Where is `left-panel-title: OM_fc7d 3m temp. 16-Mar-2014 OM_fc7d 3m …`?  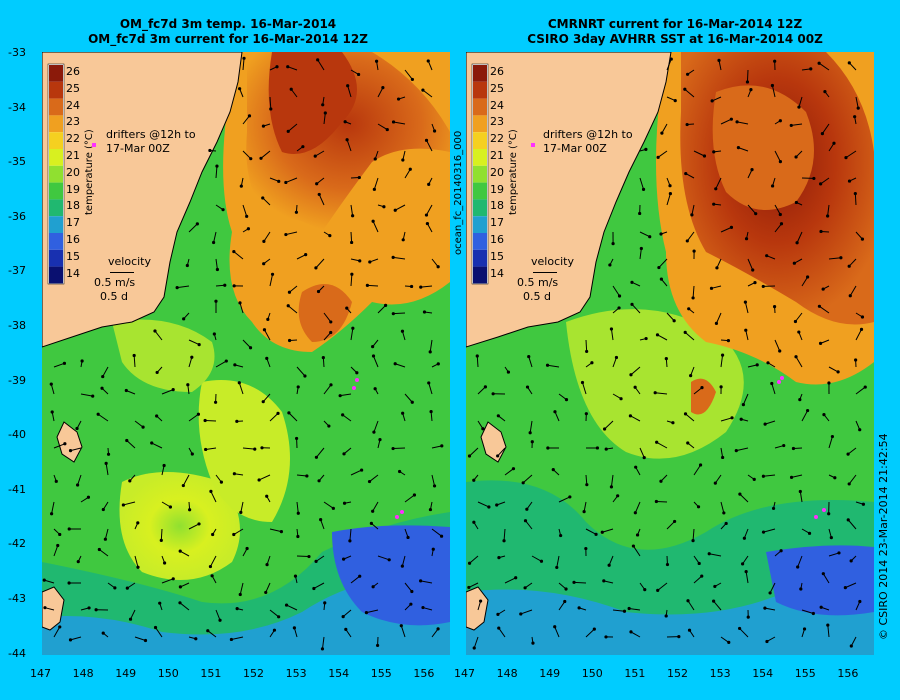
left-panel-title: OM_fc7d 3m temp. 16-Mar-2014 OM_fc7d 3m … is located at coordinates (228, 32).